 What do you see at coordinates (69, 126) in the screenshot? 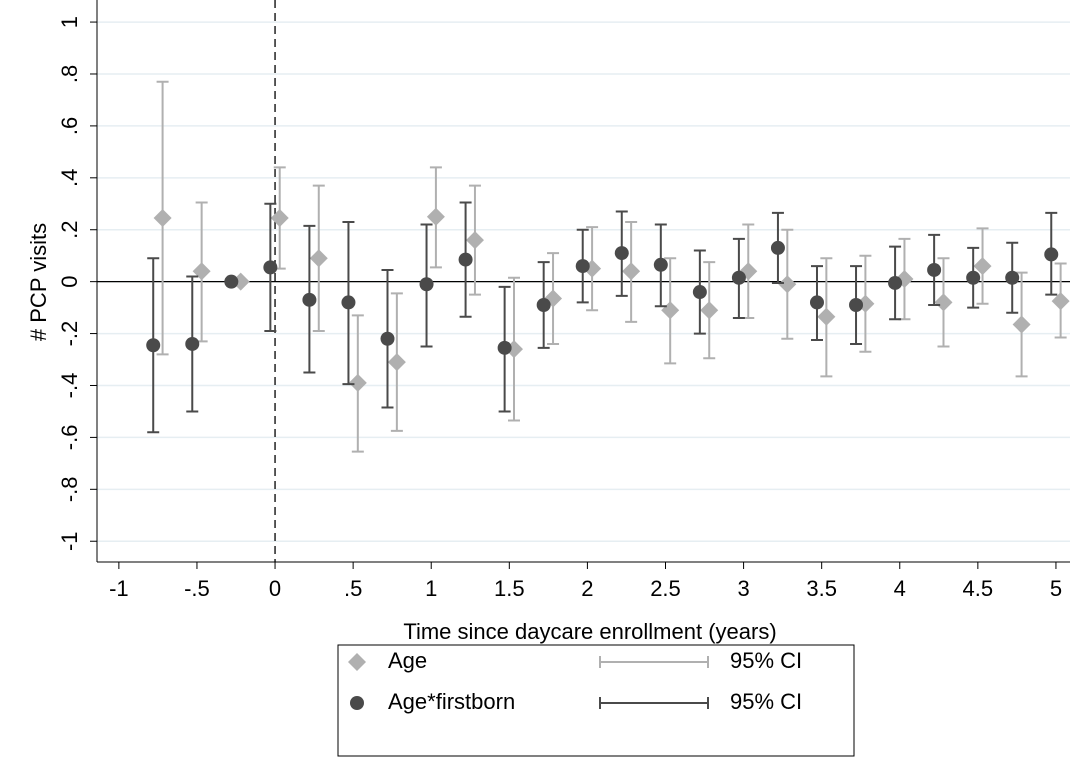
I see `y-tick-label: .6` at bounding box center [69, 126].